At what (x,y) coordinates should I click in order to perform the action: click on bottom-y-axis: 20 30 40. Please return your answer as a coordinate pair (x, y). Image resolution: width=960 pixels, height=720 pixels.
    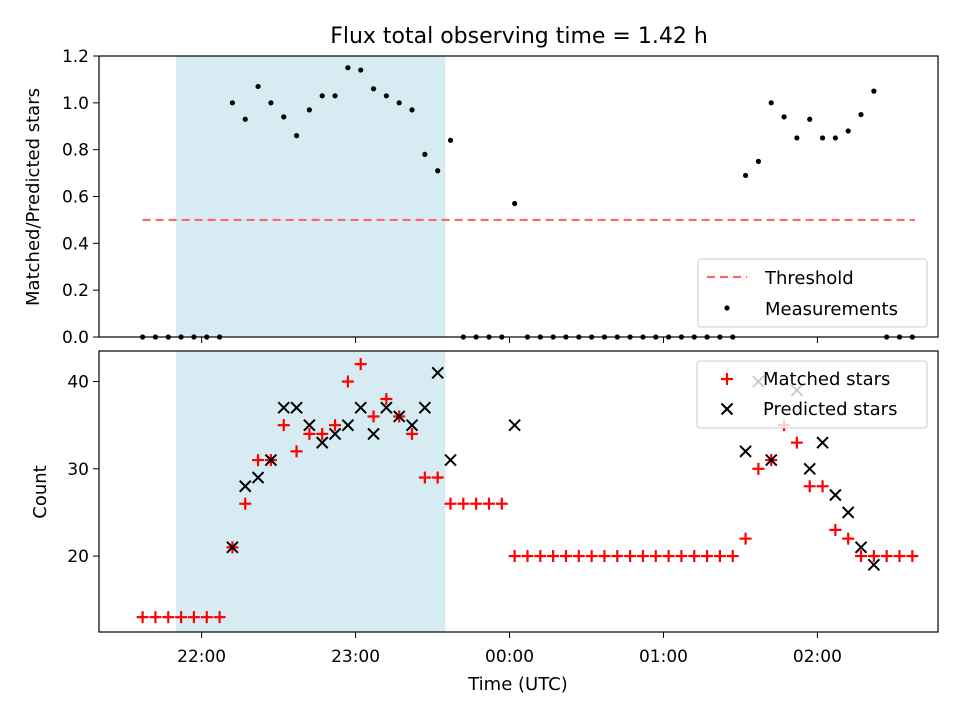
    Looking at the image, I should click on (83, 470).